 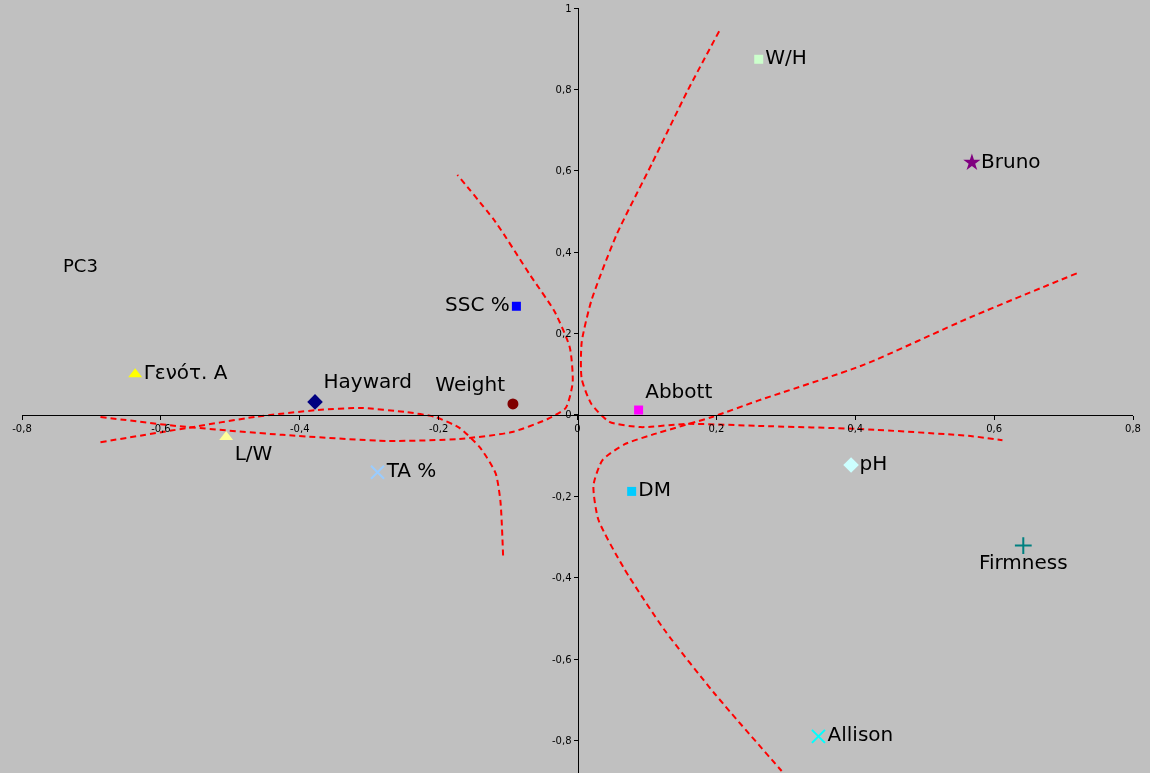 I want to click on series-label: Firmness, so click(x=1023, y=562).